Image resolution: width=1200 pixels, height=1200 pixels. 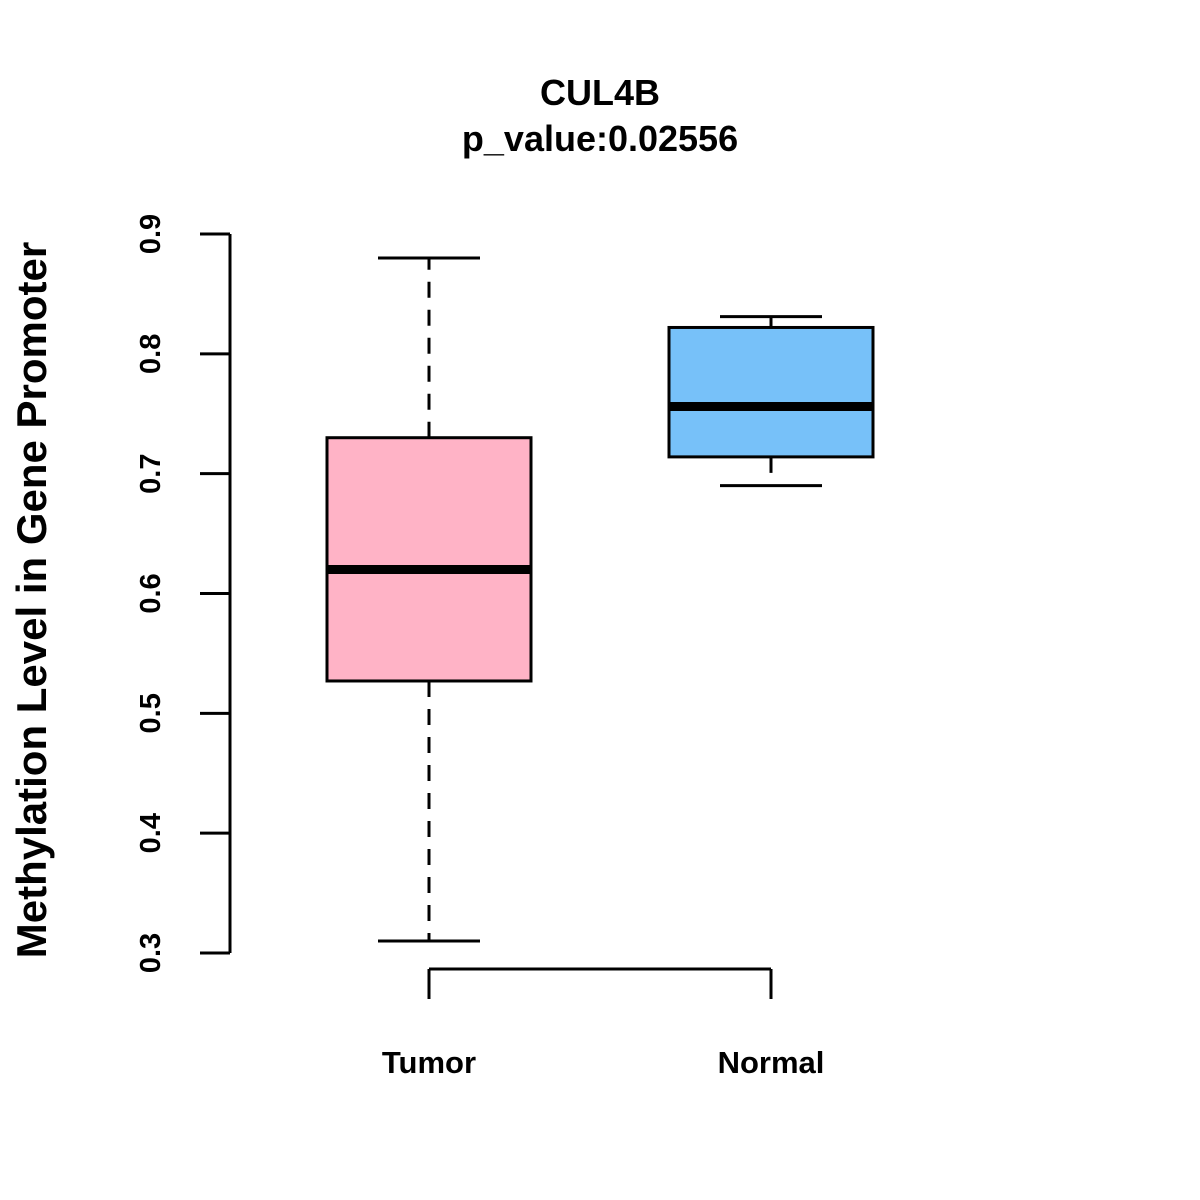 I want to click on x-axis: Tumor Normal, so click(x=603, y=1023).